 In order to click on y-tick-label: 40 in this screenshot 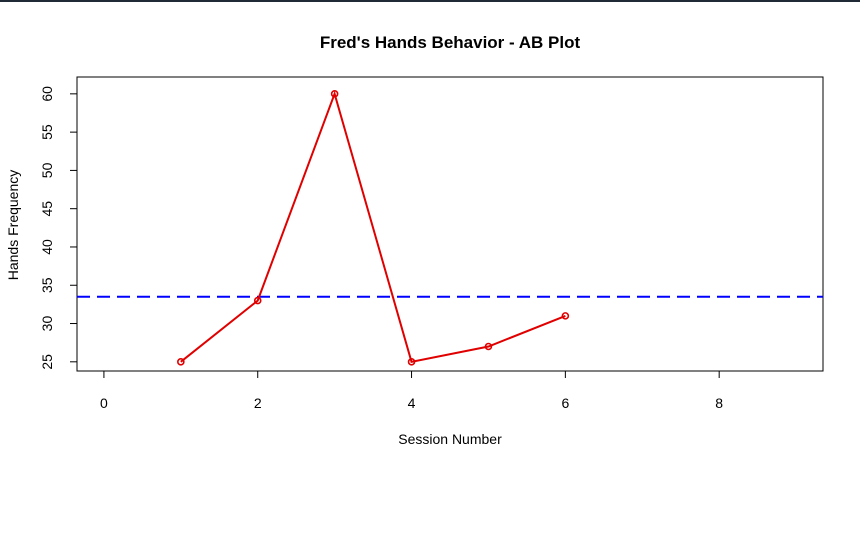, I will do `click(47, 247)`.